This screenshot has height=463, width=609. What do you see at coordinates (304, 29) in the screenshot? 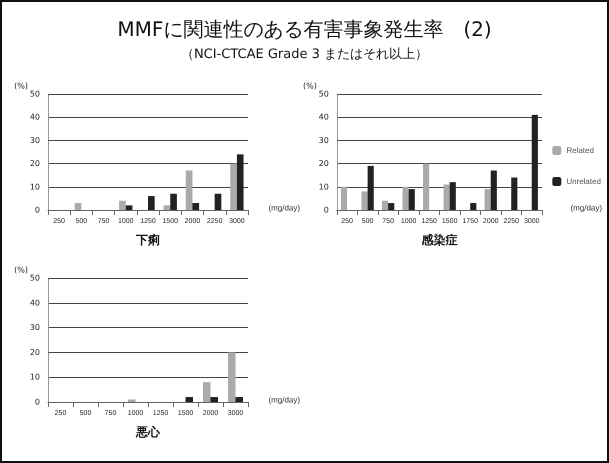
I see `text: MMFに関連性のある有害事象発生率 (2)` at bounding box center [304, 29].